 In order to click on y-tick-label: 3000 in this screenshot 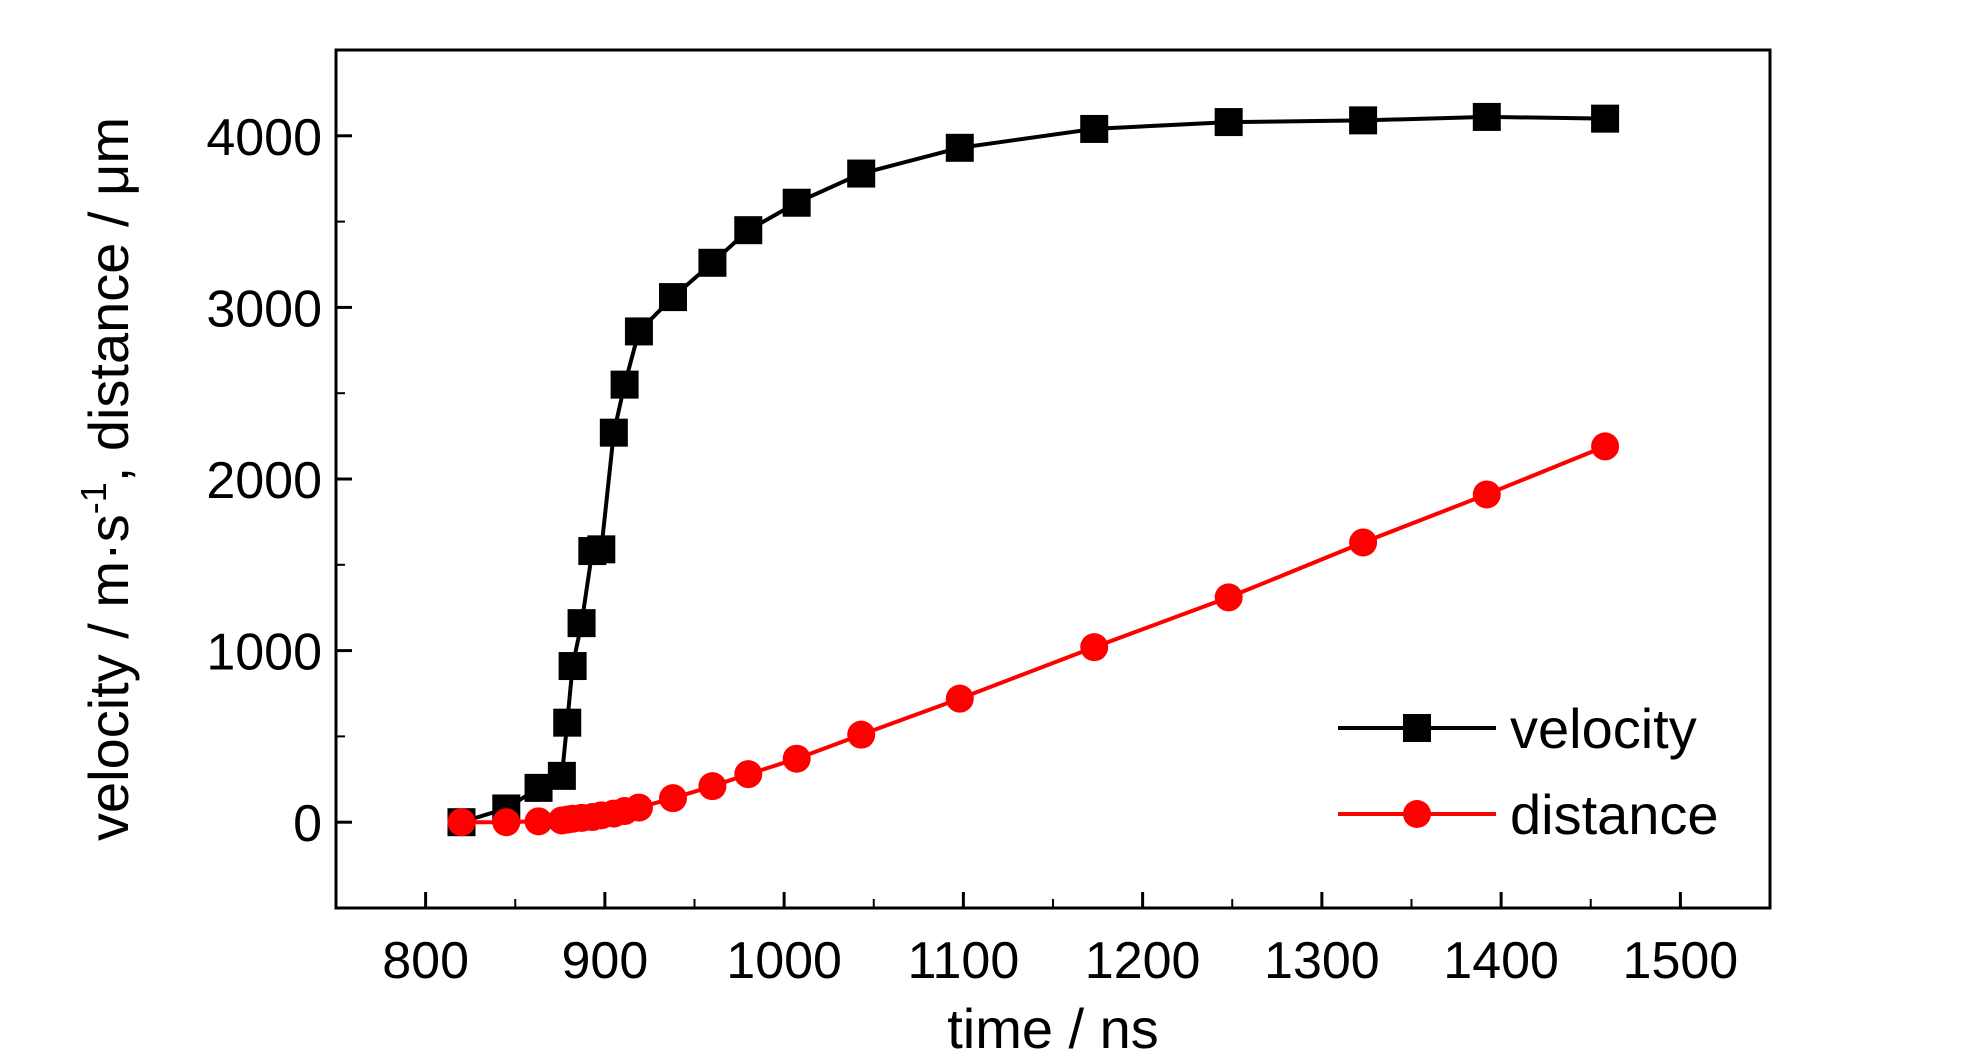, I will do `click(264, 309)`.